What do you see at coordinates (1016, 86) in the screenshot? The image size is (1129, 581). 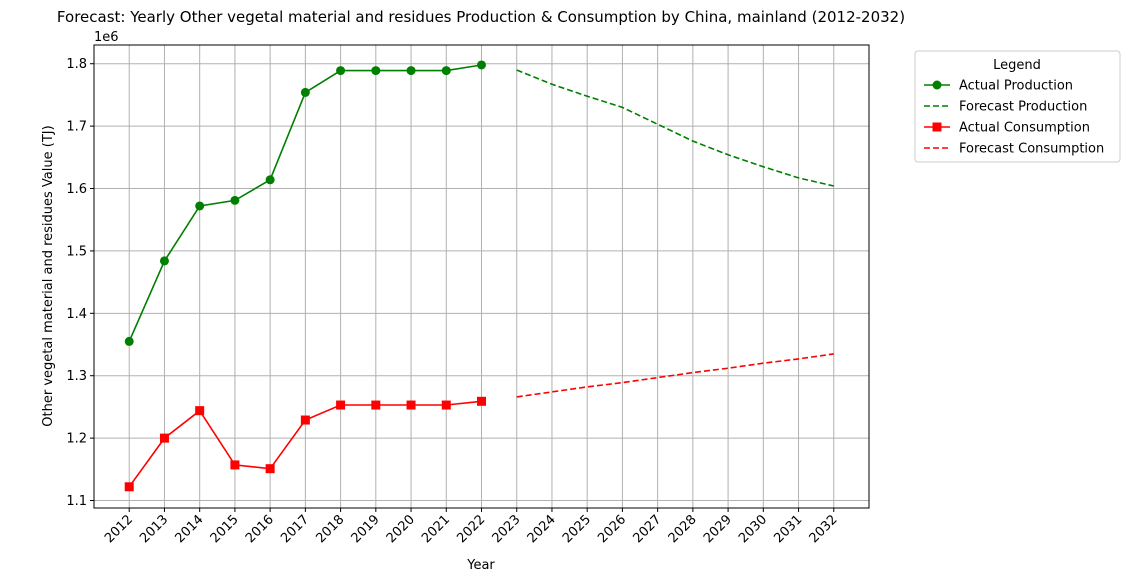 I see `actual-production-legend-label: Actual Production` at bounding box center [1016, 86].